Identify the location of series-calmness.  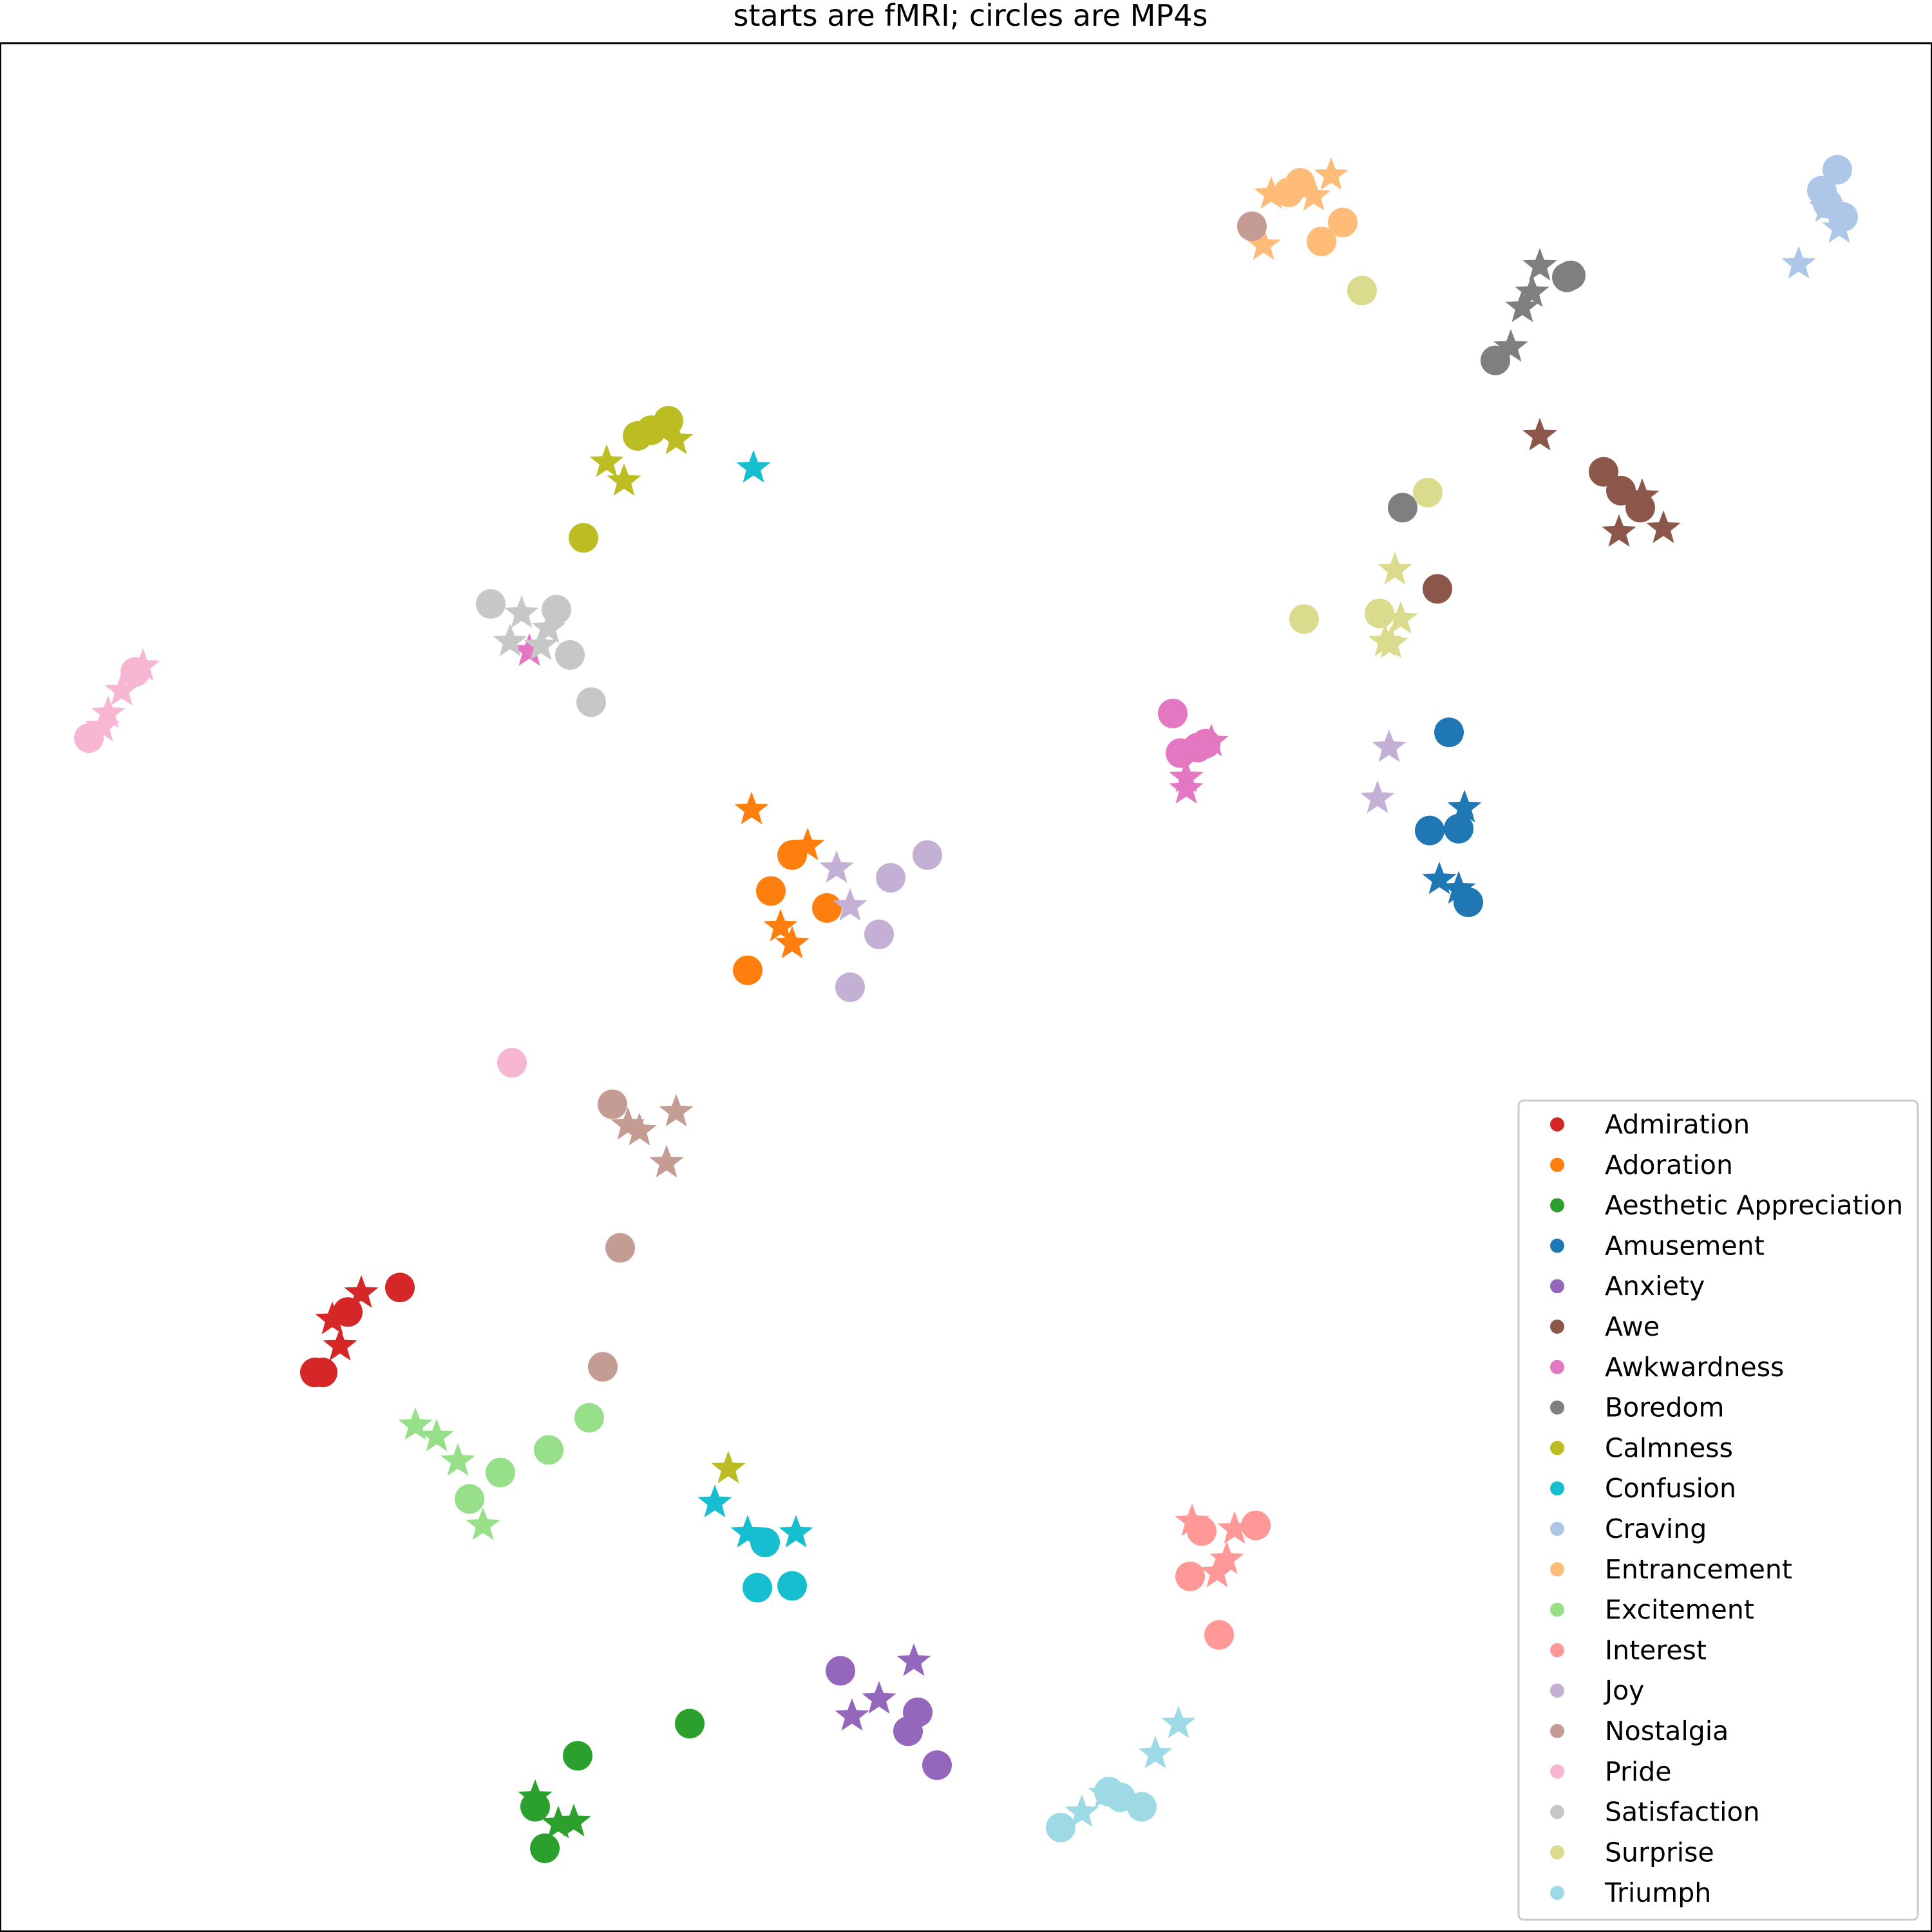
(657, 945).